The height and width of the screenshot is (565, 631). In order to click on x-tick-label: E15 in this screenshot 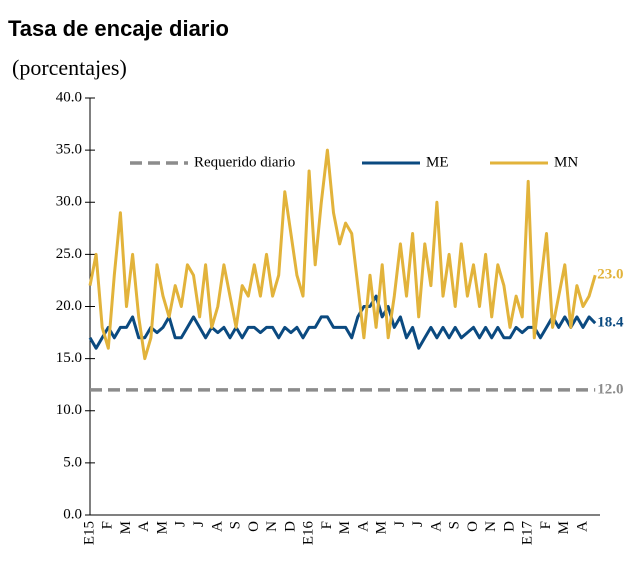, I will do `click(89, 533)`.